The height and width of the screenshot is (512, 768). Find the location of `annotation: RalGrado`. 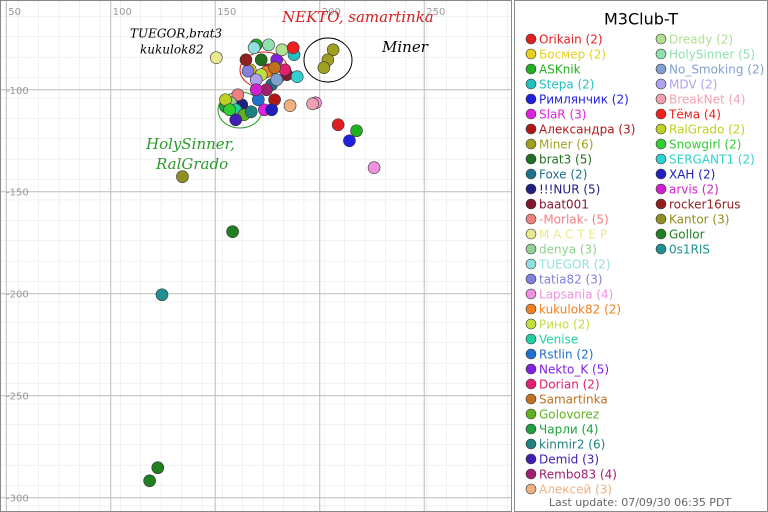

annotation: RalGrado is located at coordinates (191, 164).